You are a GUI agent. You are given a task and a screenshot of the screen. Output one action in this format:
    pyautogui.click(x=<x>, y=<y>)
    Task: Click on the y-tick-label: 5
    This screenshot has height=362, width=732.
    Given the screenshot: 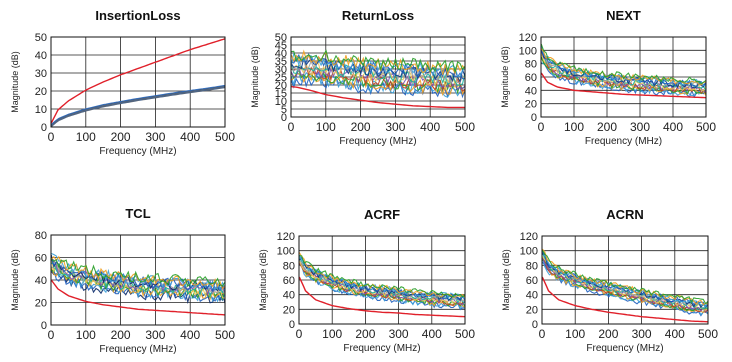 What is the action you would take?
    pyautogui.click(x=284, y=110)
    